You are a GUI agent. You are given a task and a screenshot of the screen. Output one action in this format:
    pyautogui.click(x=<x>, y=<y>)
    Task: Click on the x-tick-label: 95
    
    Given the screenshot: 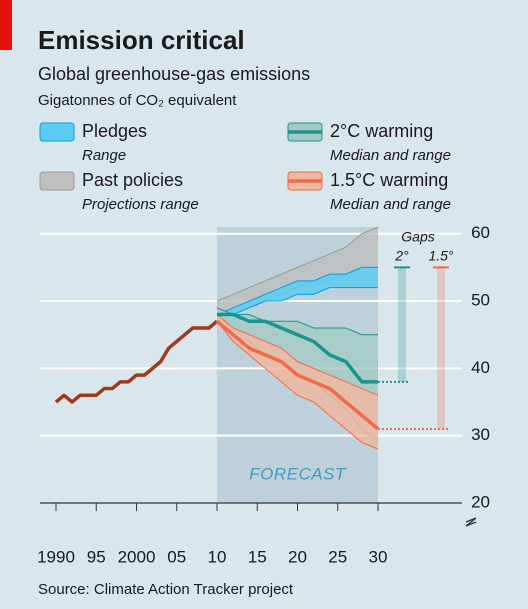 What is the action you would take?
    pyautogui.click(x=96, y=556)
    